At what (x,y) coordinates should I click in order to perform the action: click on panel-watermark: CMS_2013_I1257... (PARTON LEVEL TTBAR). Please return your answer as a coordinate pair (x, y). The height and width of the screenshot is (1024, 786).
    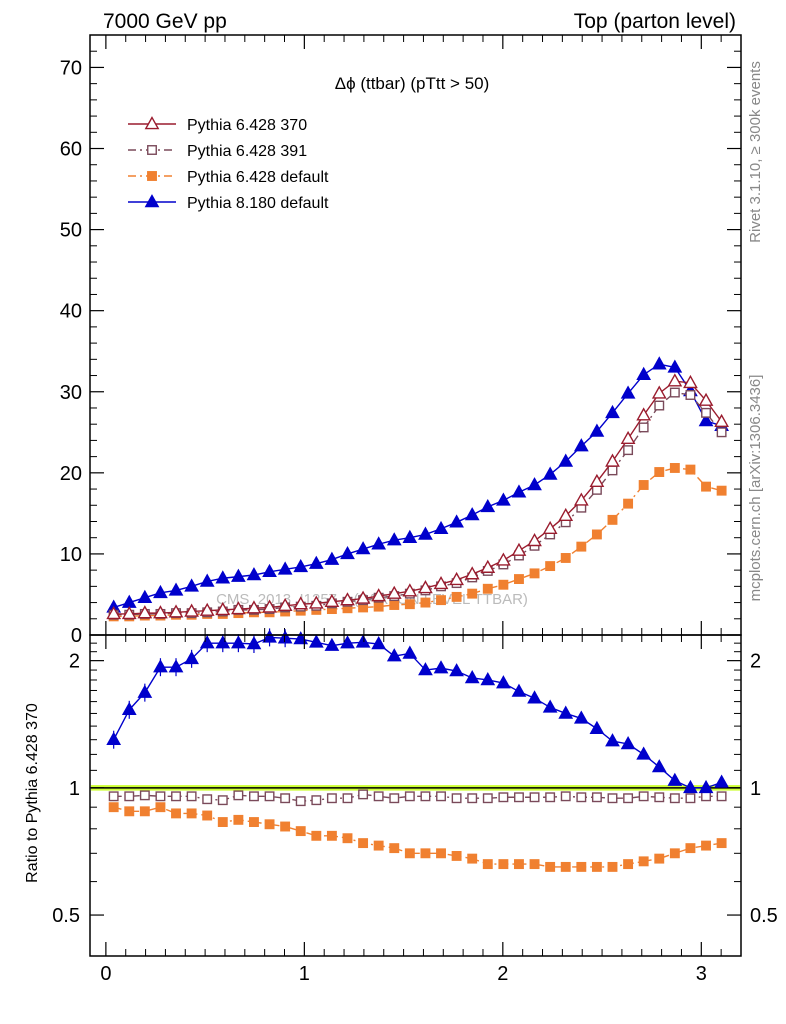
    Looking at the image, I should click on (372, 599).